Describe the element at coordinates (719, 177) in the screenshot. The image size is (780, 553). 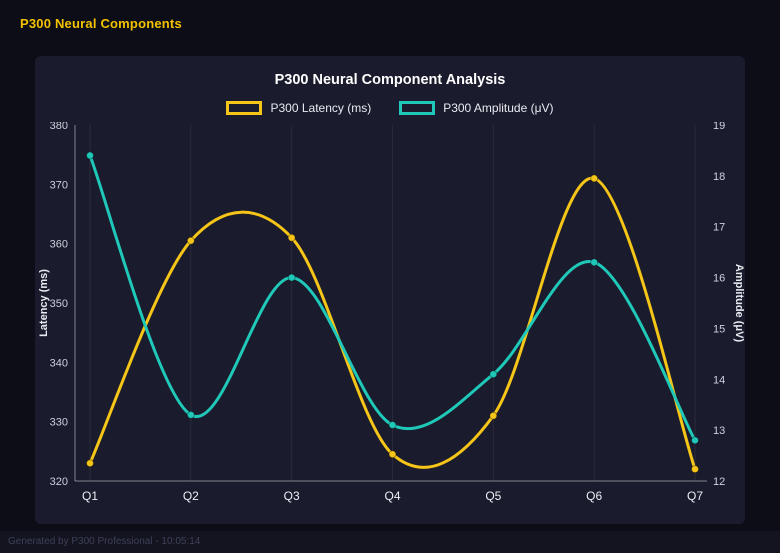
I see `right-axis-tick: 18` at that location.